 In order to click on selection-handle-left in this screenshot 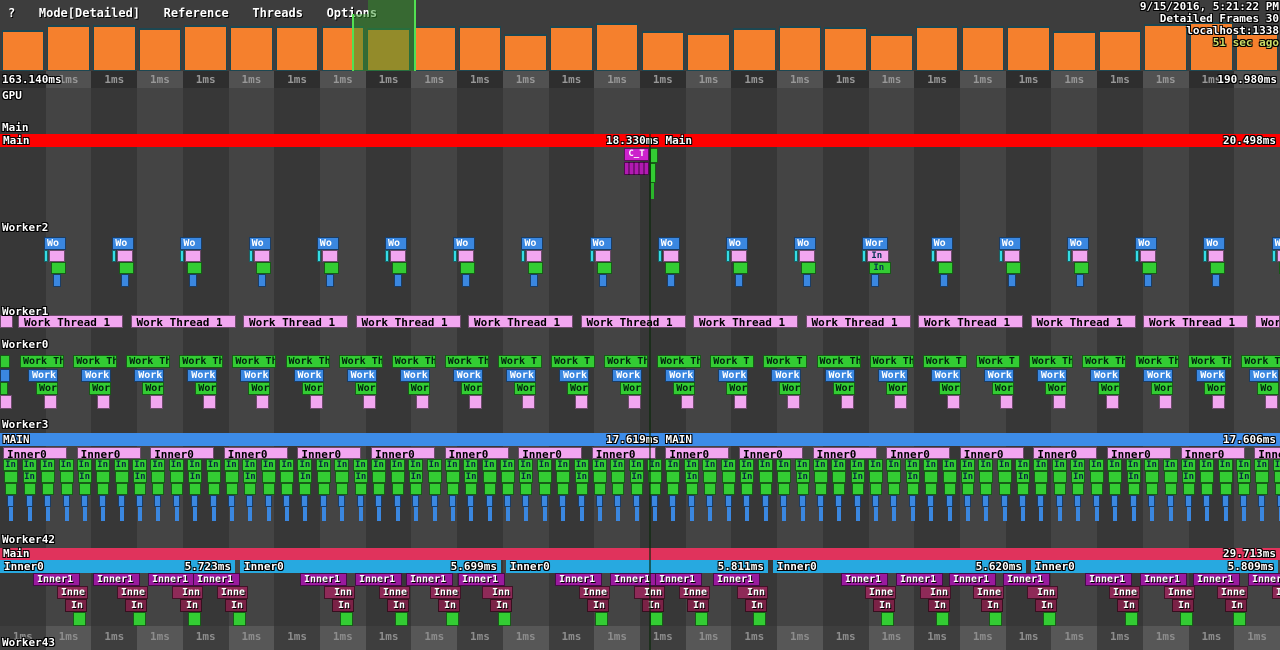, I will do `click(352, 42)`.